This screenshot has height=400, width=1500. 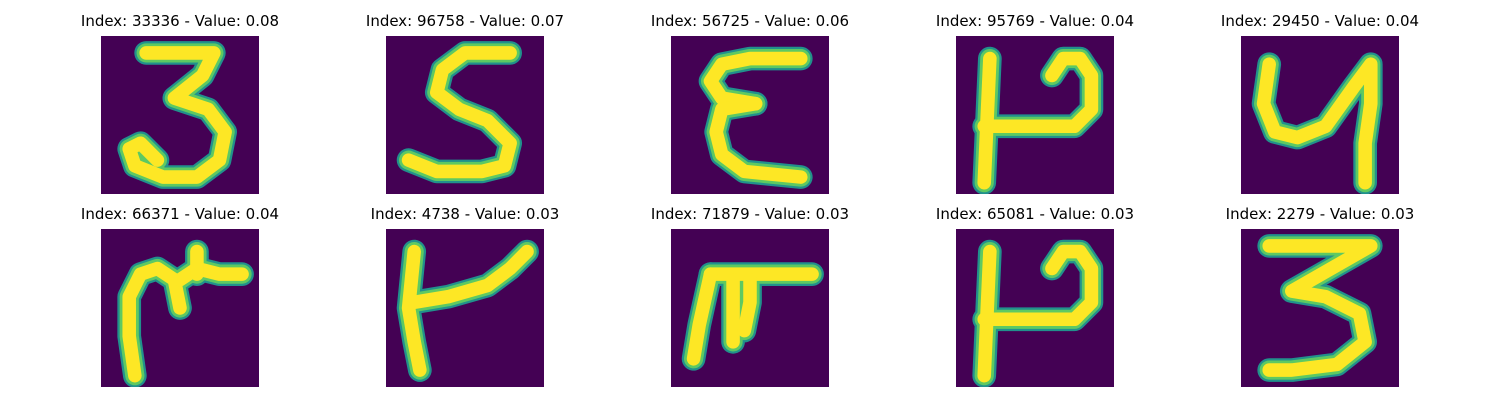 I want to click on panel-title: Index: 56725 - Value: 0.06, so click(x=750, y=21).